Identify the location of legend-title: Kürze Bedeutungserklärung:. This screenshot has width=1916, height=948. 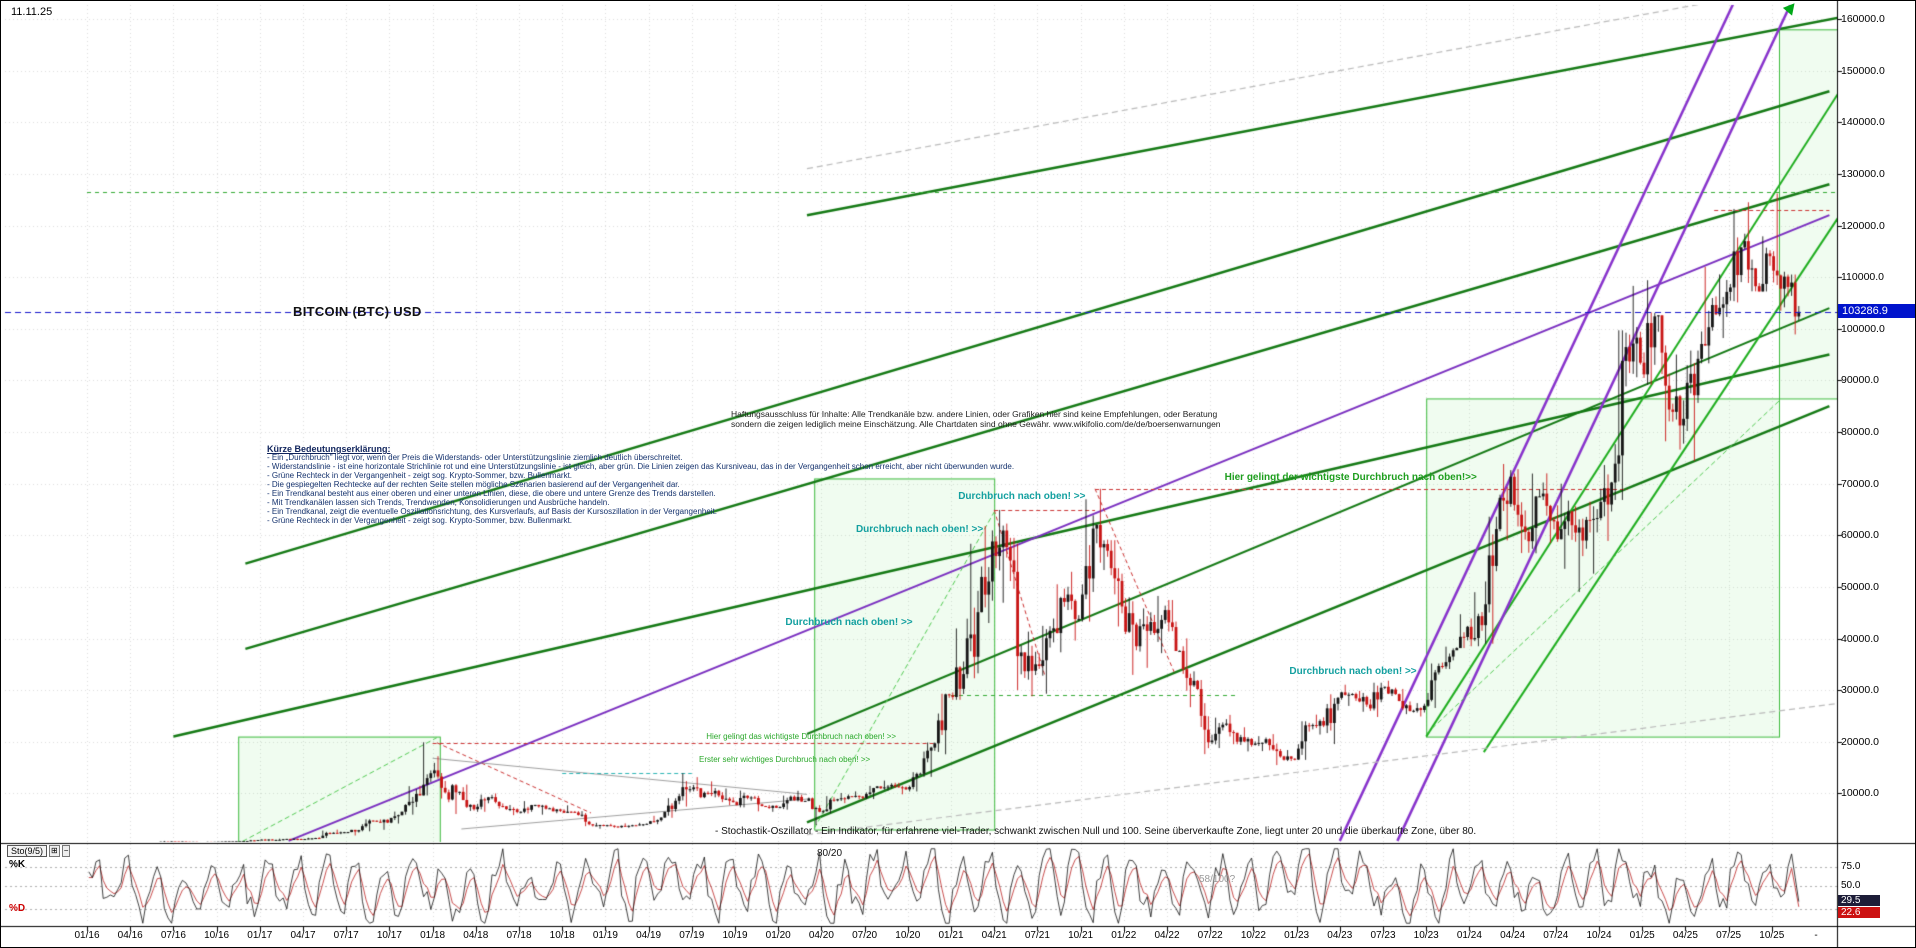
(329, 449).